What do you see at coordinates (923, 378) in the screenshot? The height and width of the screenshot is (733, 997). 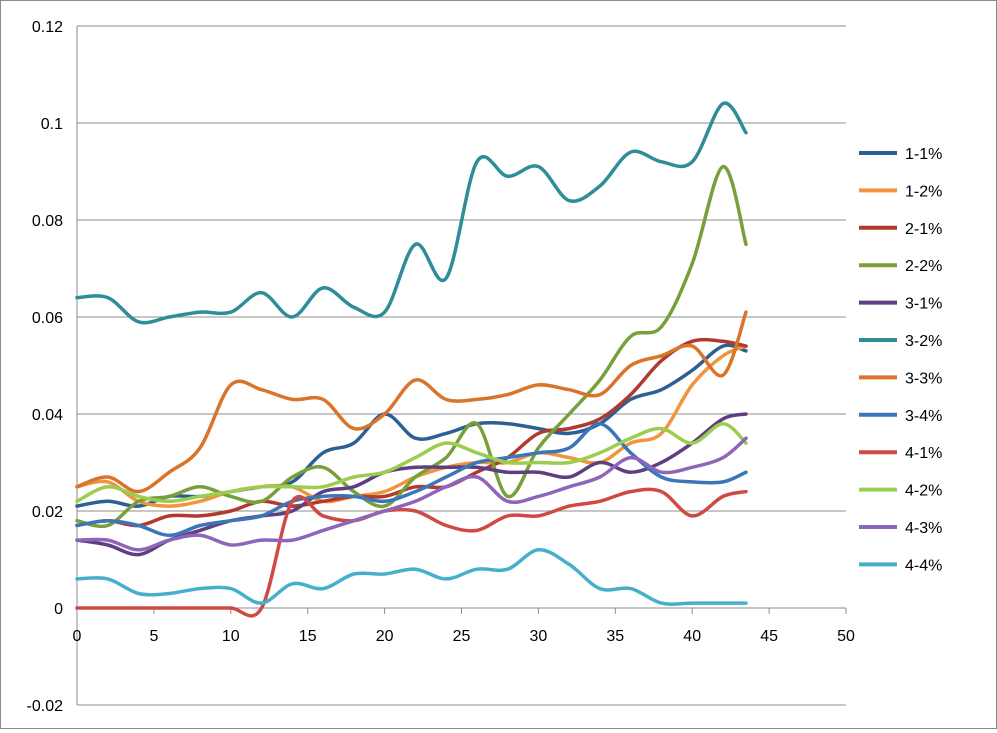 I see `legend-label: 3-3%` at bounding box center [923, 378].